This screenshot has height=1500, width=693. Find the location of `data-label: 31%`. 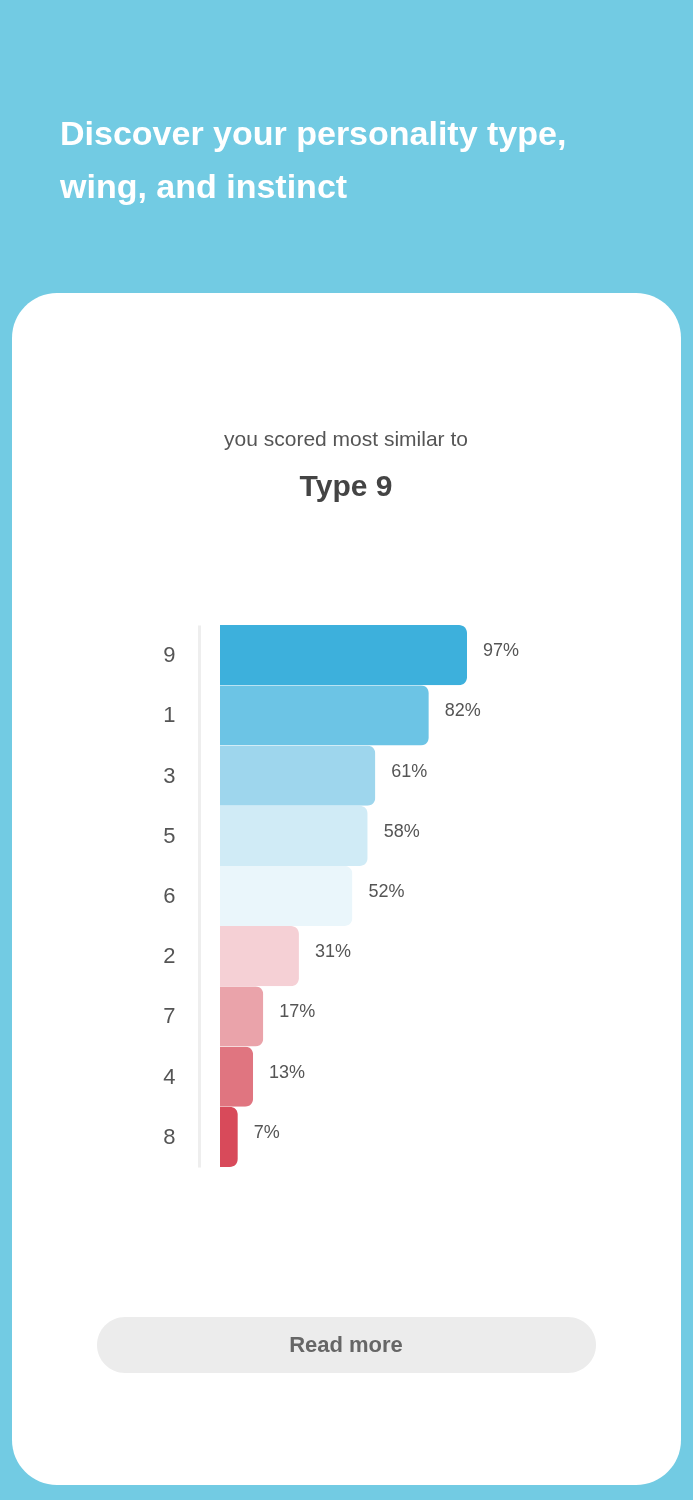

data-label: 31% is located at coordinates (332, 951).